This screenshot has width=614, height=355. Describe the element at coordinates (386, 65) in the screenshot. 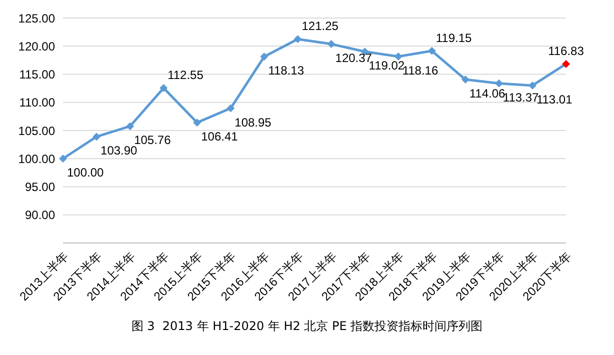

I see `data-label: 119.02` at that location.